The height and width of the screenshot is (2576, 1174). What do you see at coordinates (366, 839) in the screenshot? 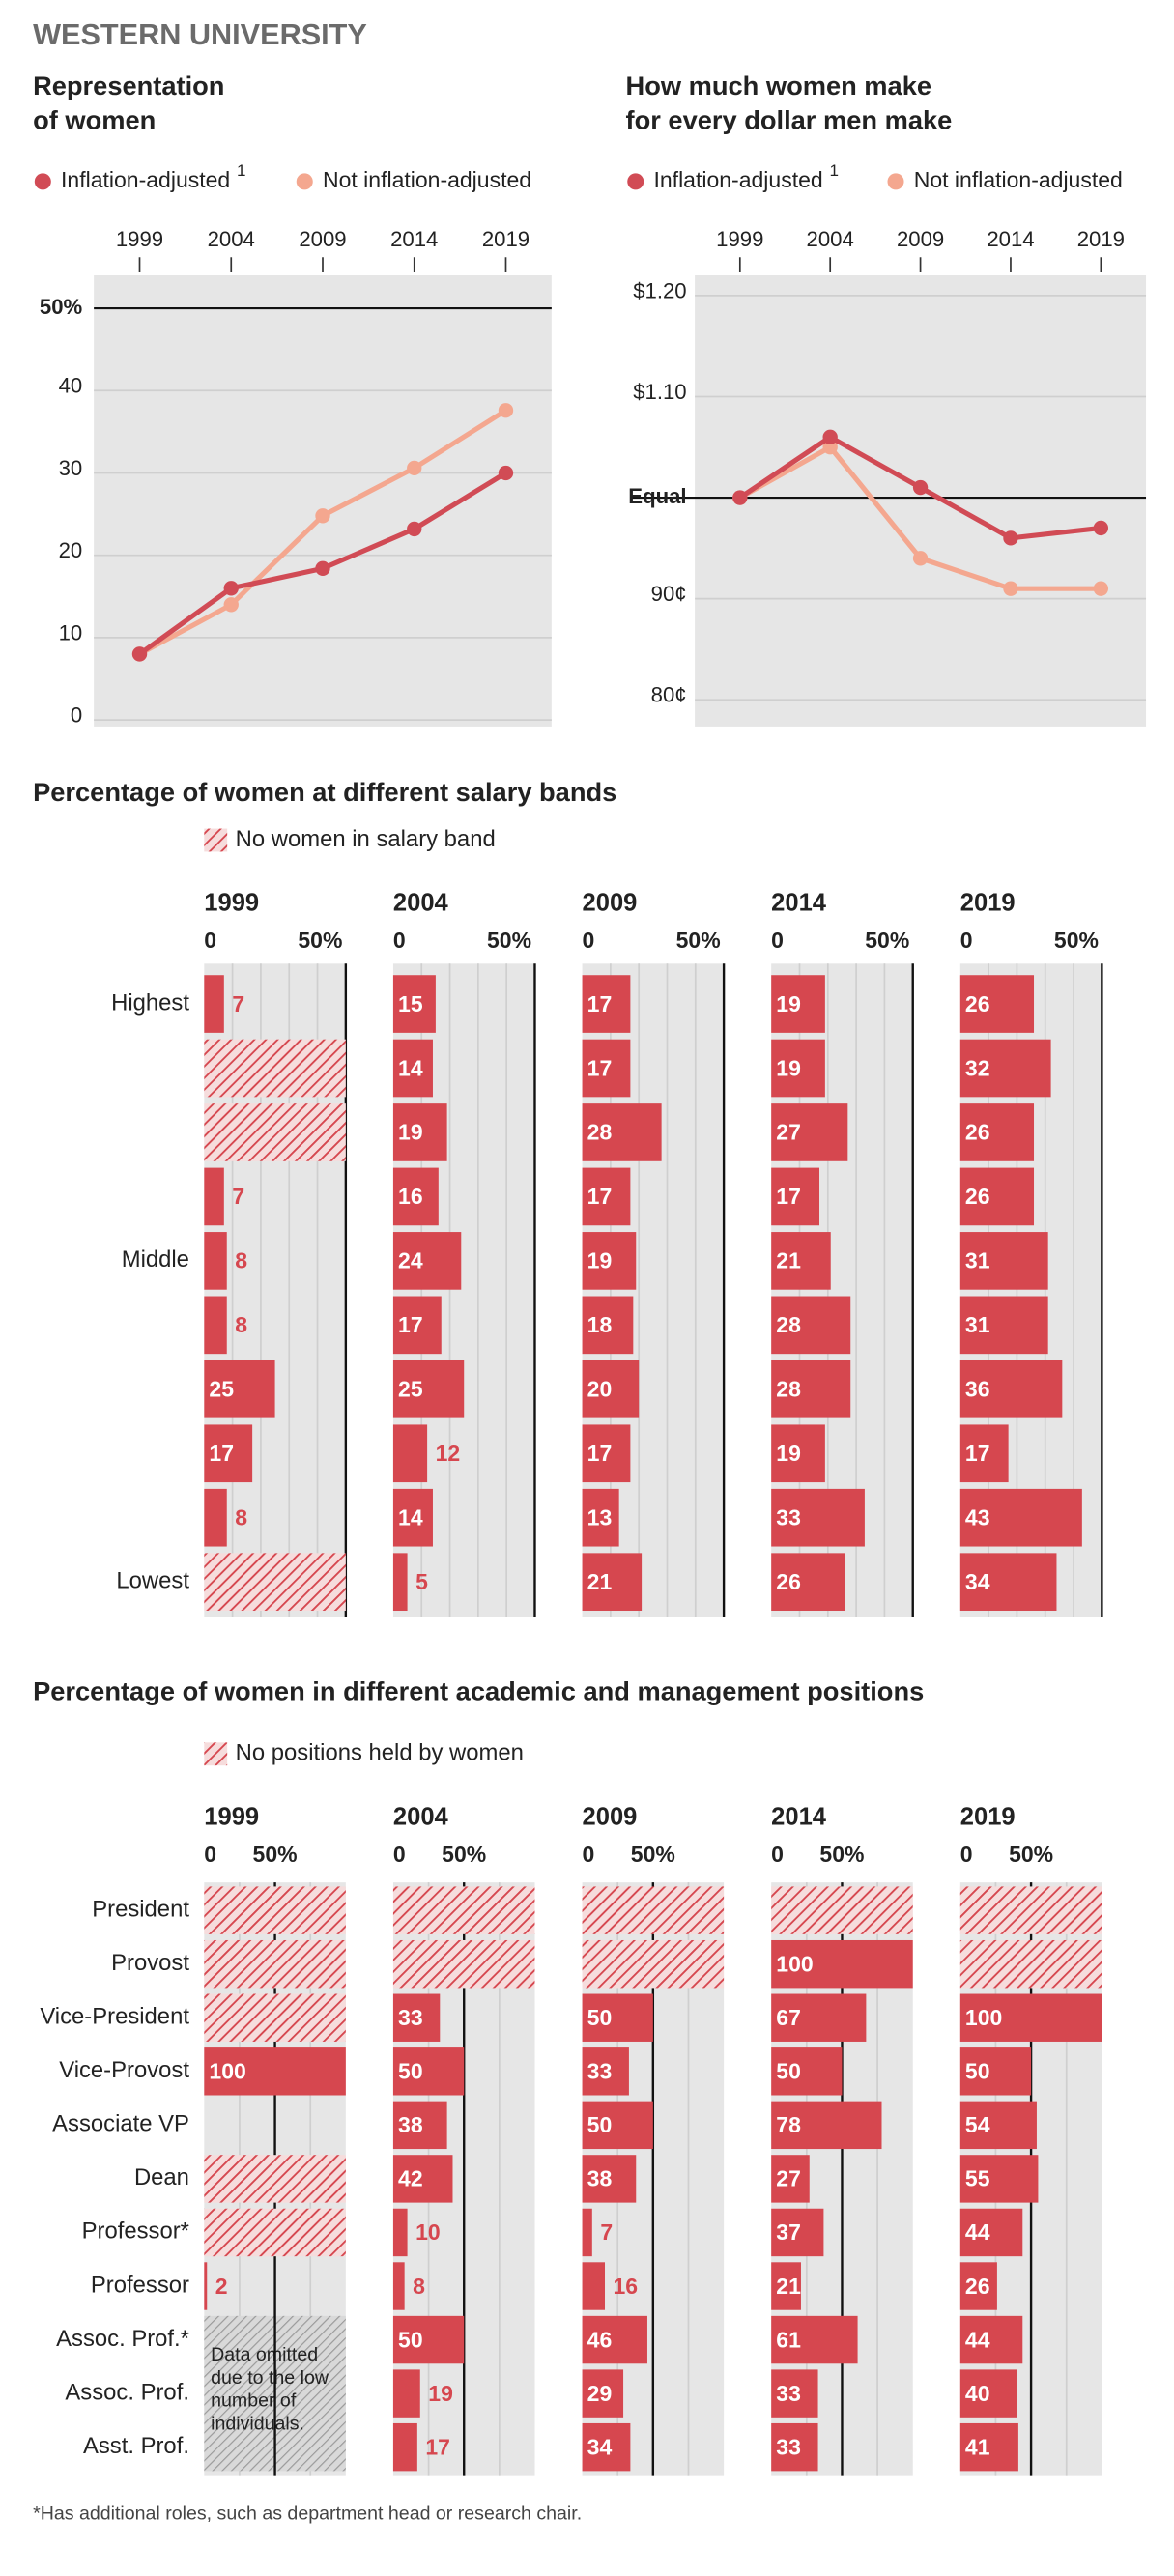
I see `legend-label: No women in salary band` at bounding box center [366, 839].